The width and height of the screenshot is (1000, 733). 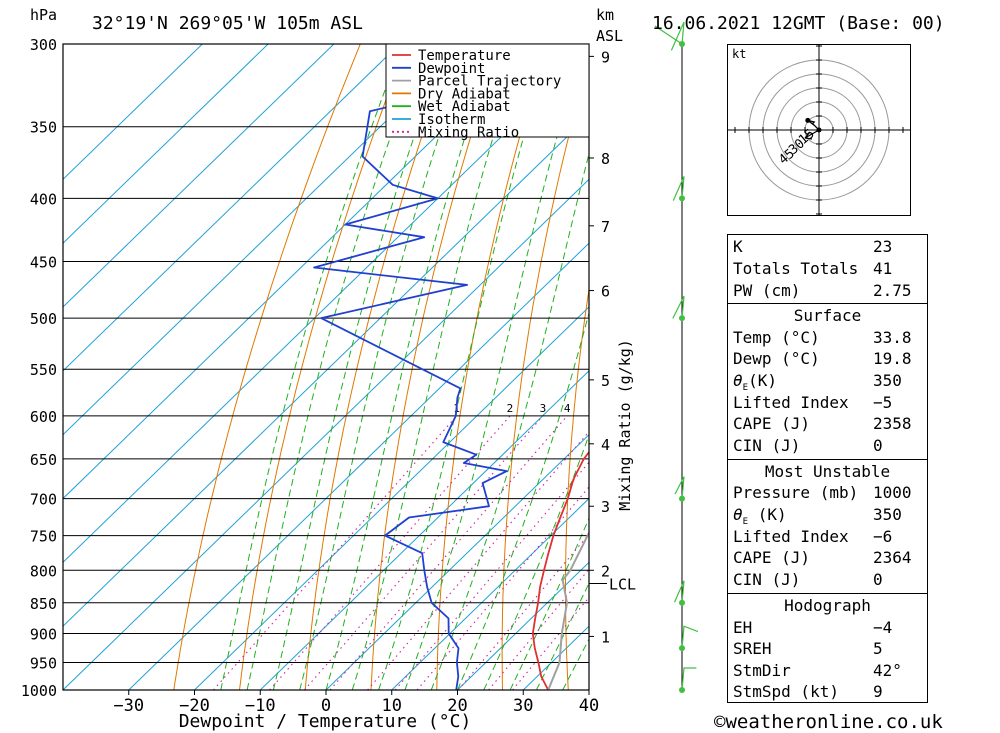 What do you see at coordinates (325, 721) in the screenshot?
I see `x-axis-label: Dewpoint / Temperature (°C)` at bounding box center [325, 721].